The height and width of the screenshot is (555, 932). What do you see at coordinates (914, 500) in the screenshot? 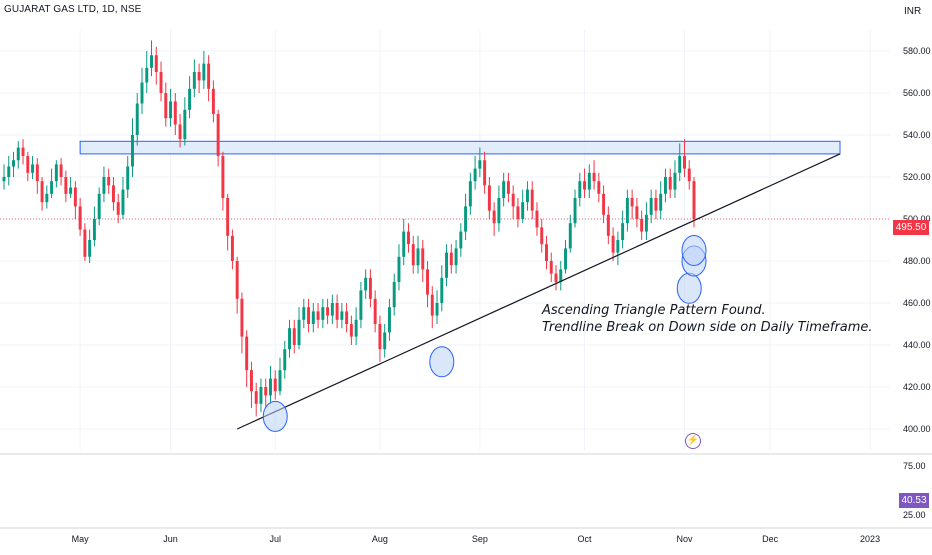
I see `rsi-value-badge: 40.53` at bounding box center [914, 500].